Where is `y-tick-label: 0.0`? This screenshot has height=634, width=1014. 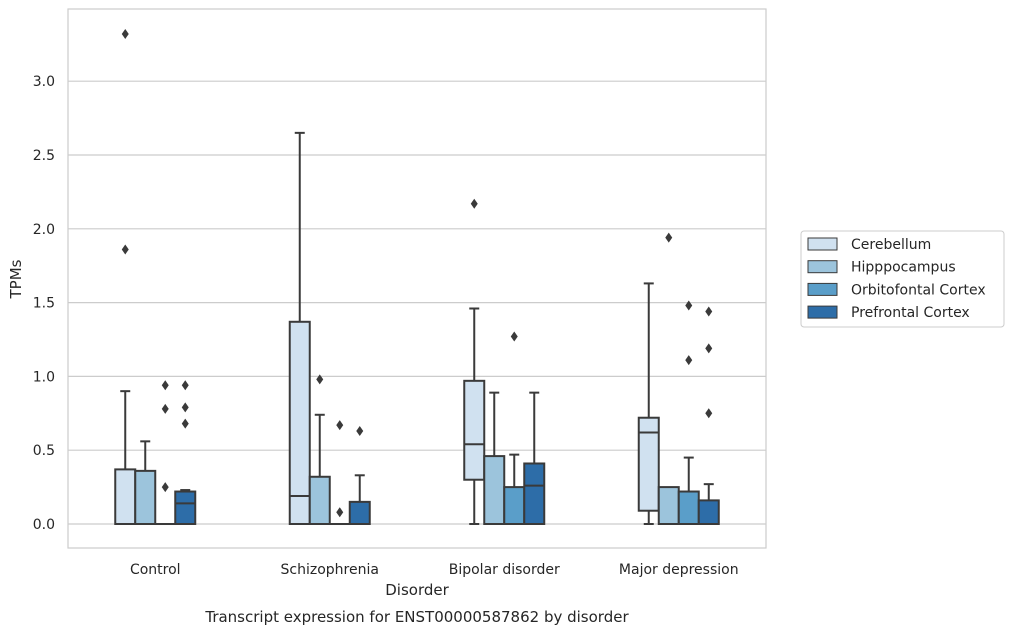
y-tick-label: 0.0 is located at coordinates (44, 525).